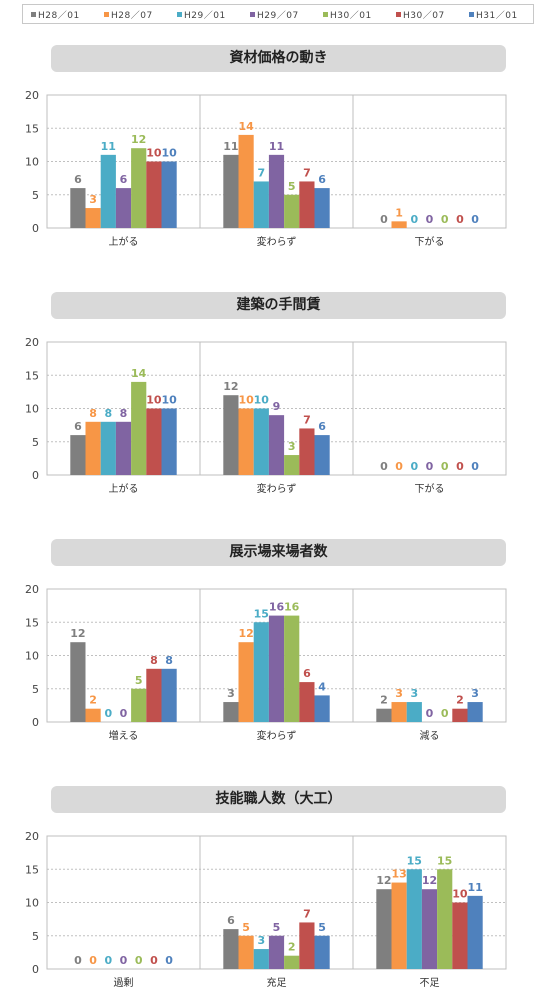 Image resolution: width=554 pixels, height=994 pixels. What do you see at coordinates (292, 186) in the screenshot?
I see `data-label: 5` at bounding box center [292, 186].